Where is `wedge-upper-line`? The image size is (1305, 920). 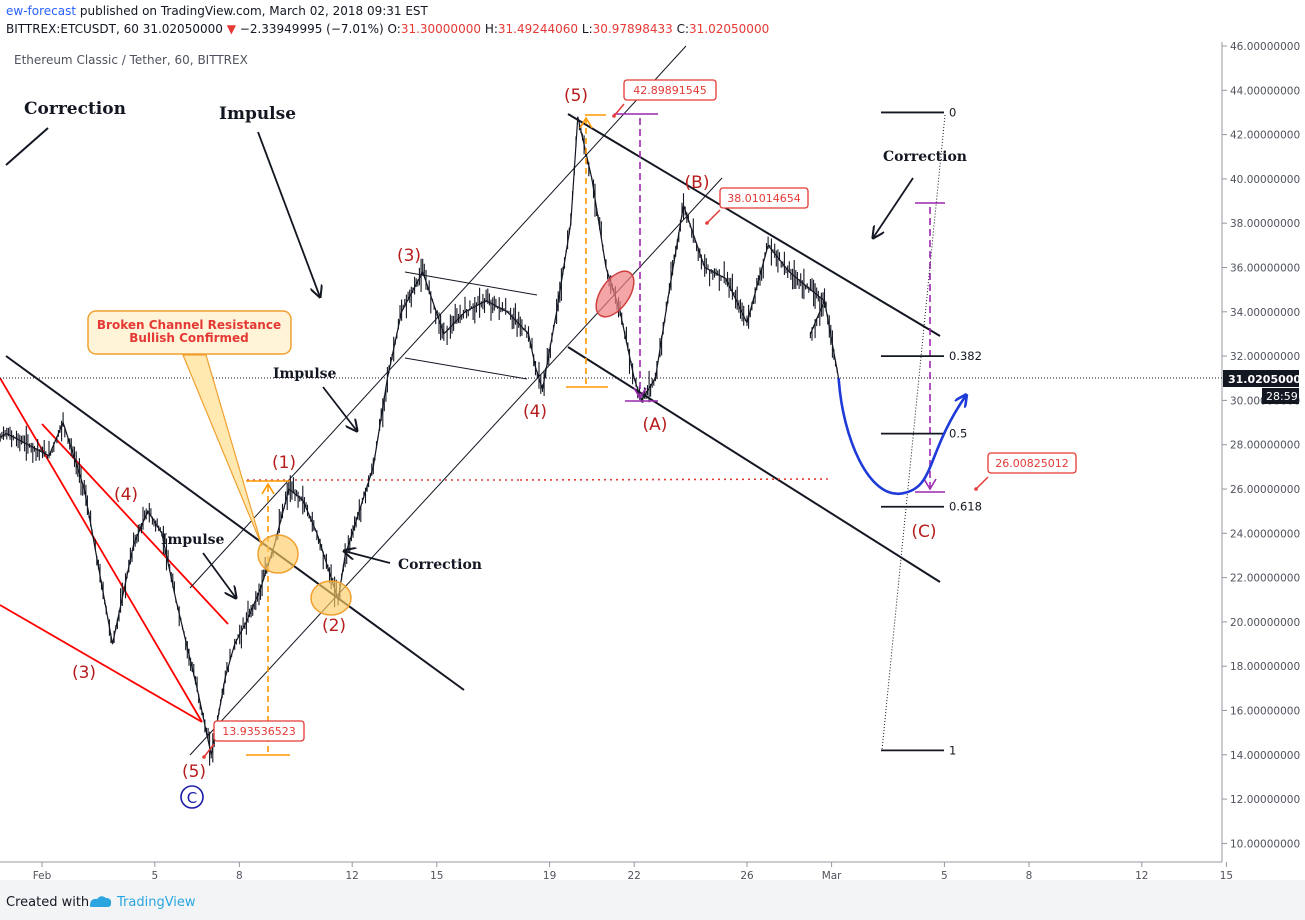
wedge-upper-line is located at coordinates (101, 663).